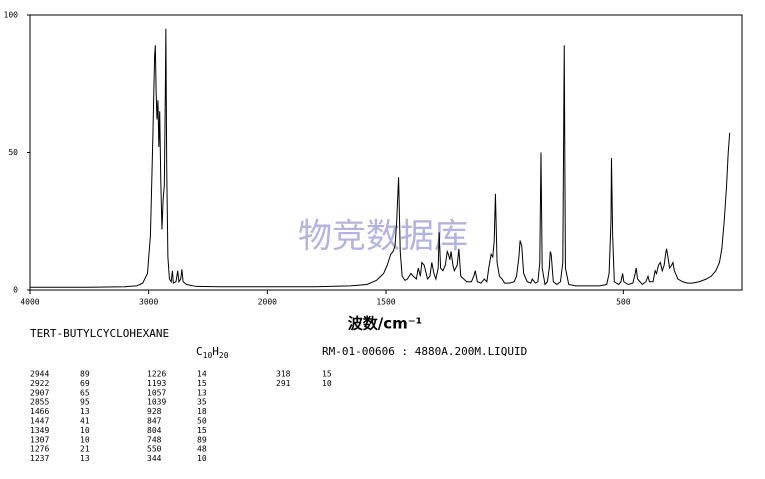  I want to click on reference: RM-01-00606 : 4880A.200M.LIQUID, so click(424, 351).